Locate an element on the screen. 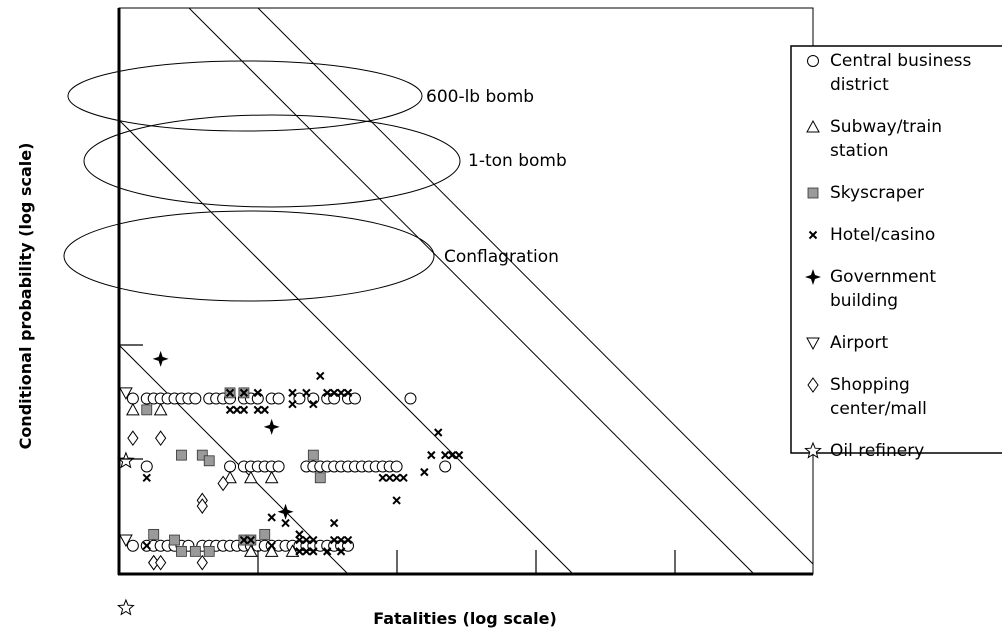  legend-item-hotel: Hotel/casino is located at coordinates (871, 235).